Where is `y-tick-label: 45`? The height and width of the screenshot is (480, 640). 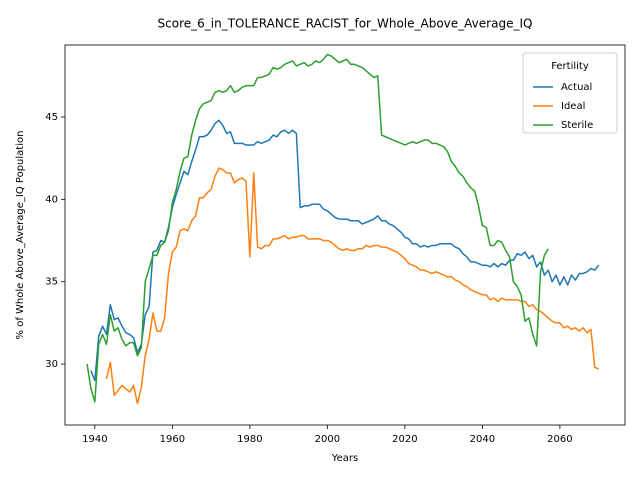 y-tick-label: 45 is located at coordinates (51, 117).